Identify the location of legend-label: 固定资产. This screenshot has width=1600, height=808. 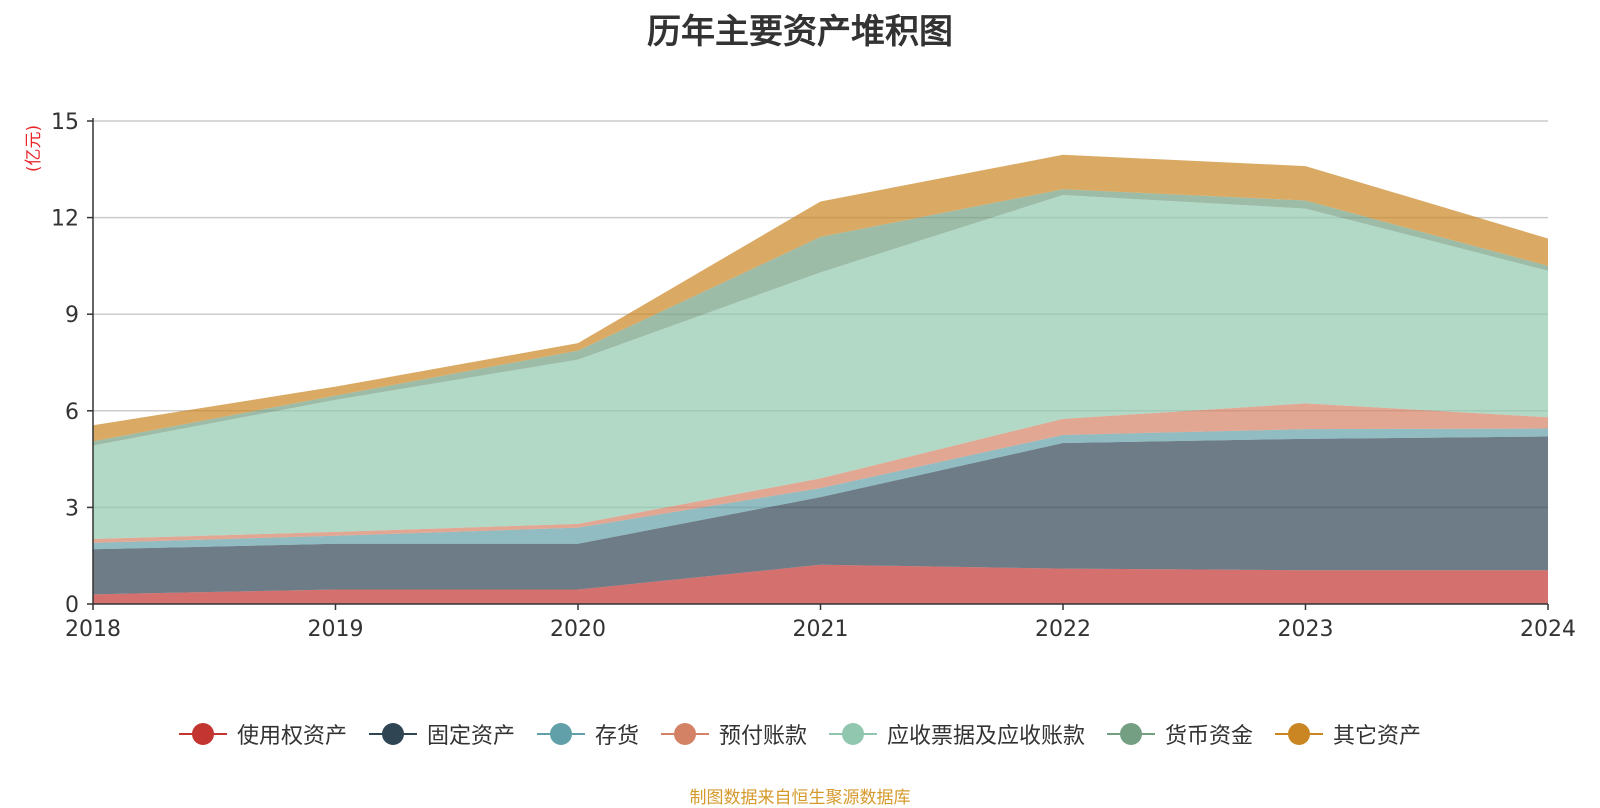
(470, 736).